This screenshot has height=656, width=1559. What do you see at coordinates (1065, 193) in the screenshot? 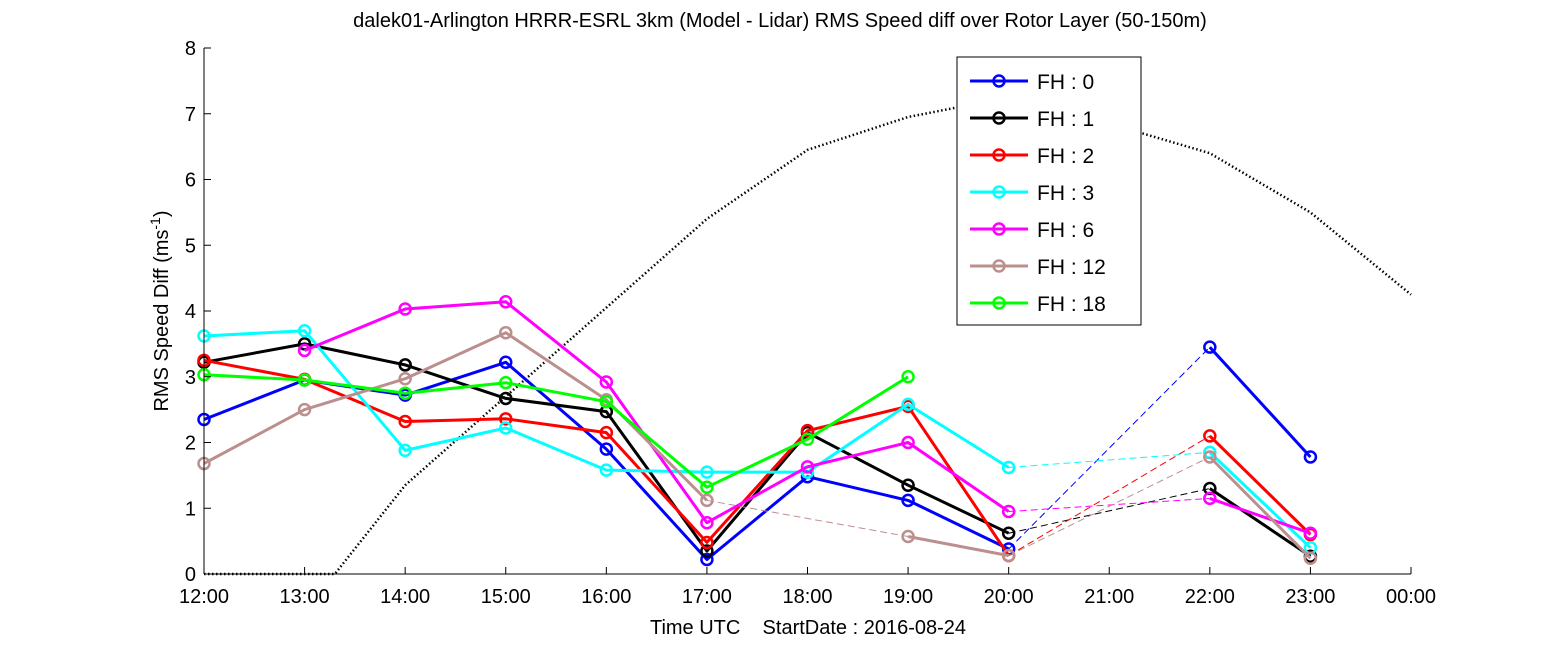
I see `legend-label: FH : 3` at bounding box center [1065, 193].